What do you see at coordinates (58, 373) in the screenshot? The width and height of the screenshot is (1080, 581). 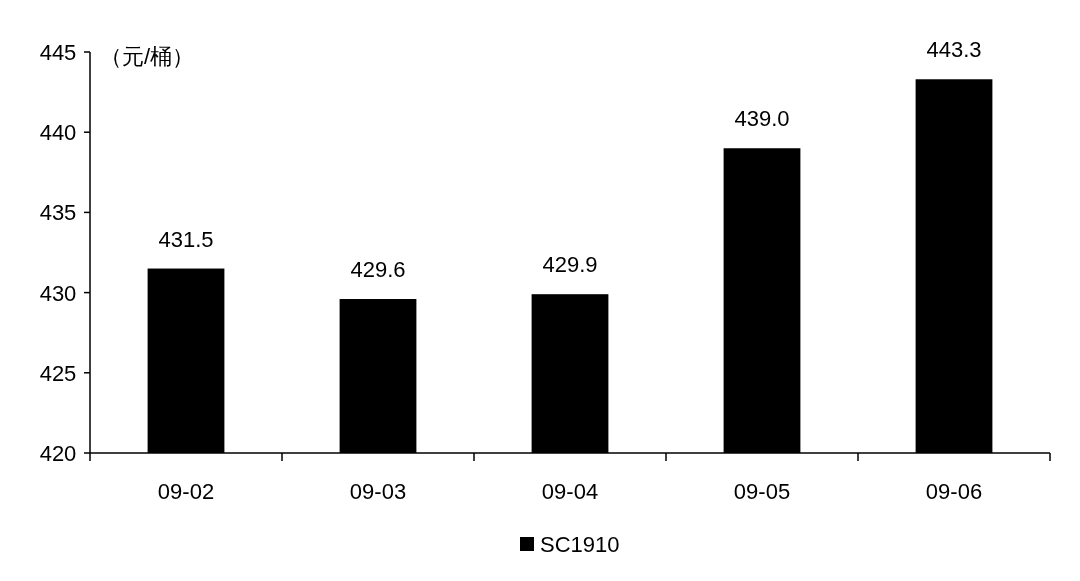 I see `y-tick-label: 425` at bounding box center [58, 373].